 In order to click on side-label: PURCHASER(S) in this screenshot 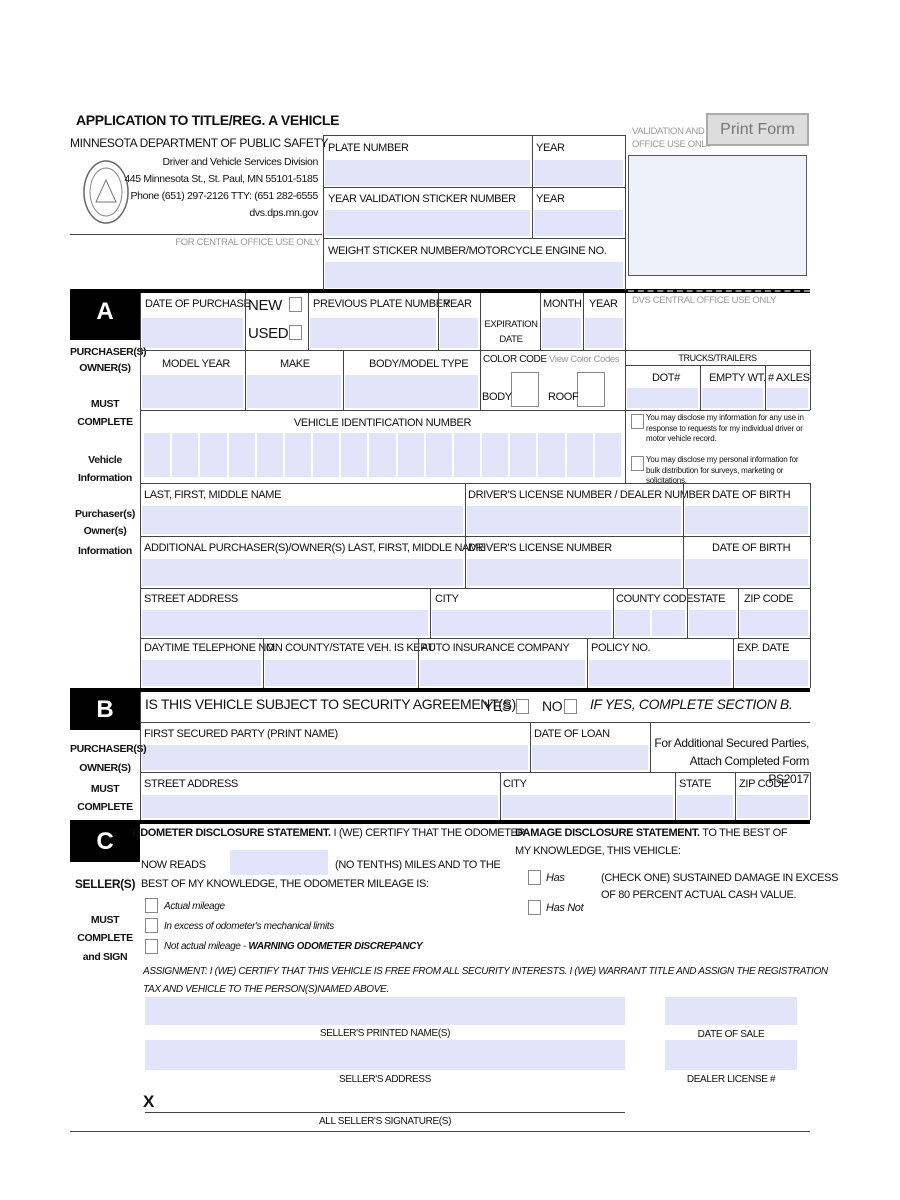, I will do `click(108, 749)`.